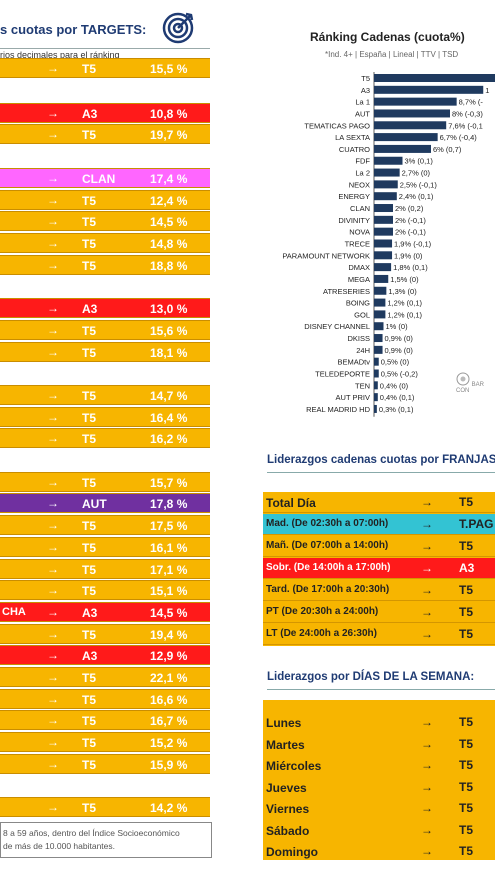 This screenshot has width=495, height=880. What do you see at coordinates (467, 568) in the screenshot?
I see `franja-channel: A3` at bounding box center [467, 568].